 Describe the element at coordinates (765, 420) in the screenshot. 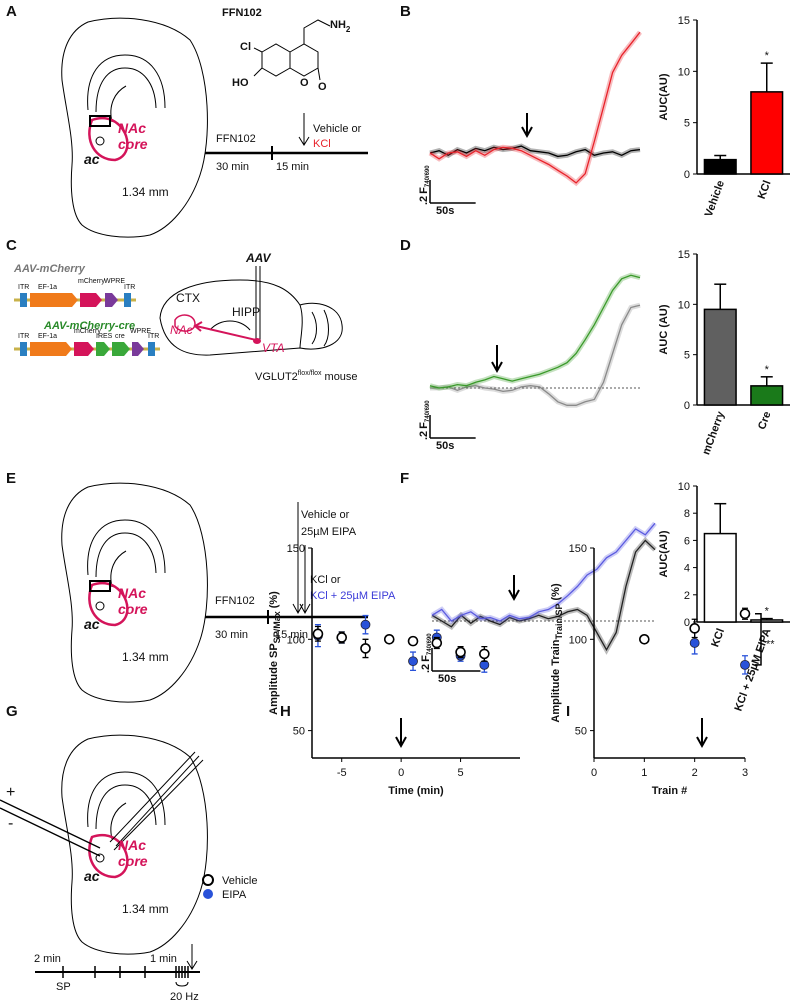

I see `x-tick-label: Cre` at that location.